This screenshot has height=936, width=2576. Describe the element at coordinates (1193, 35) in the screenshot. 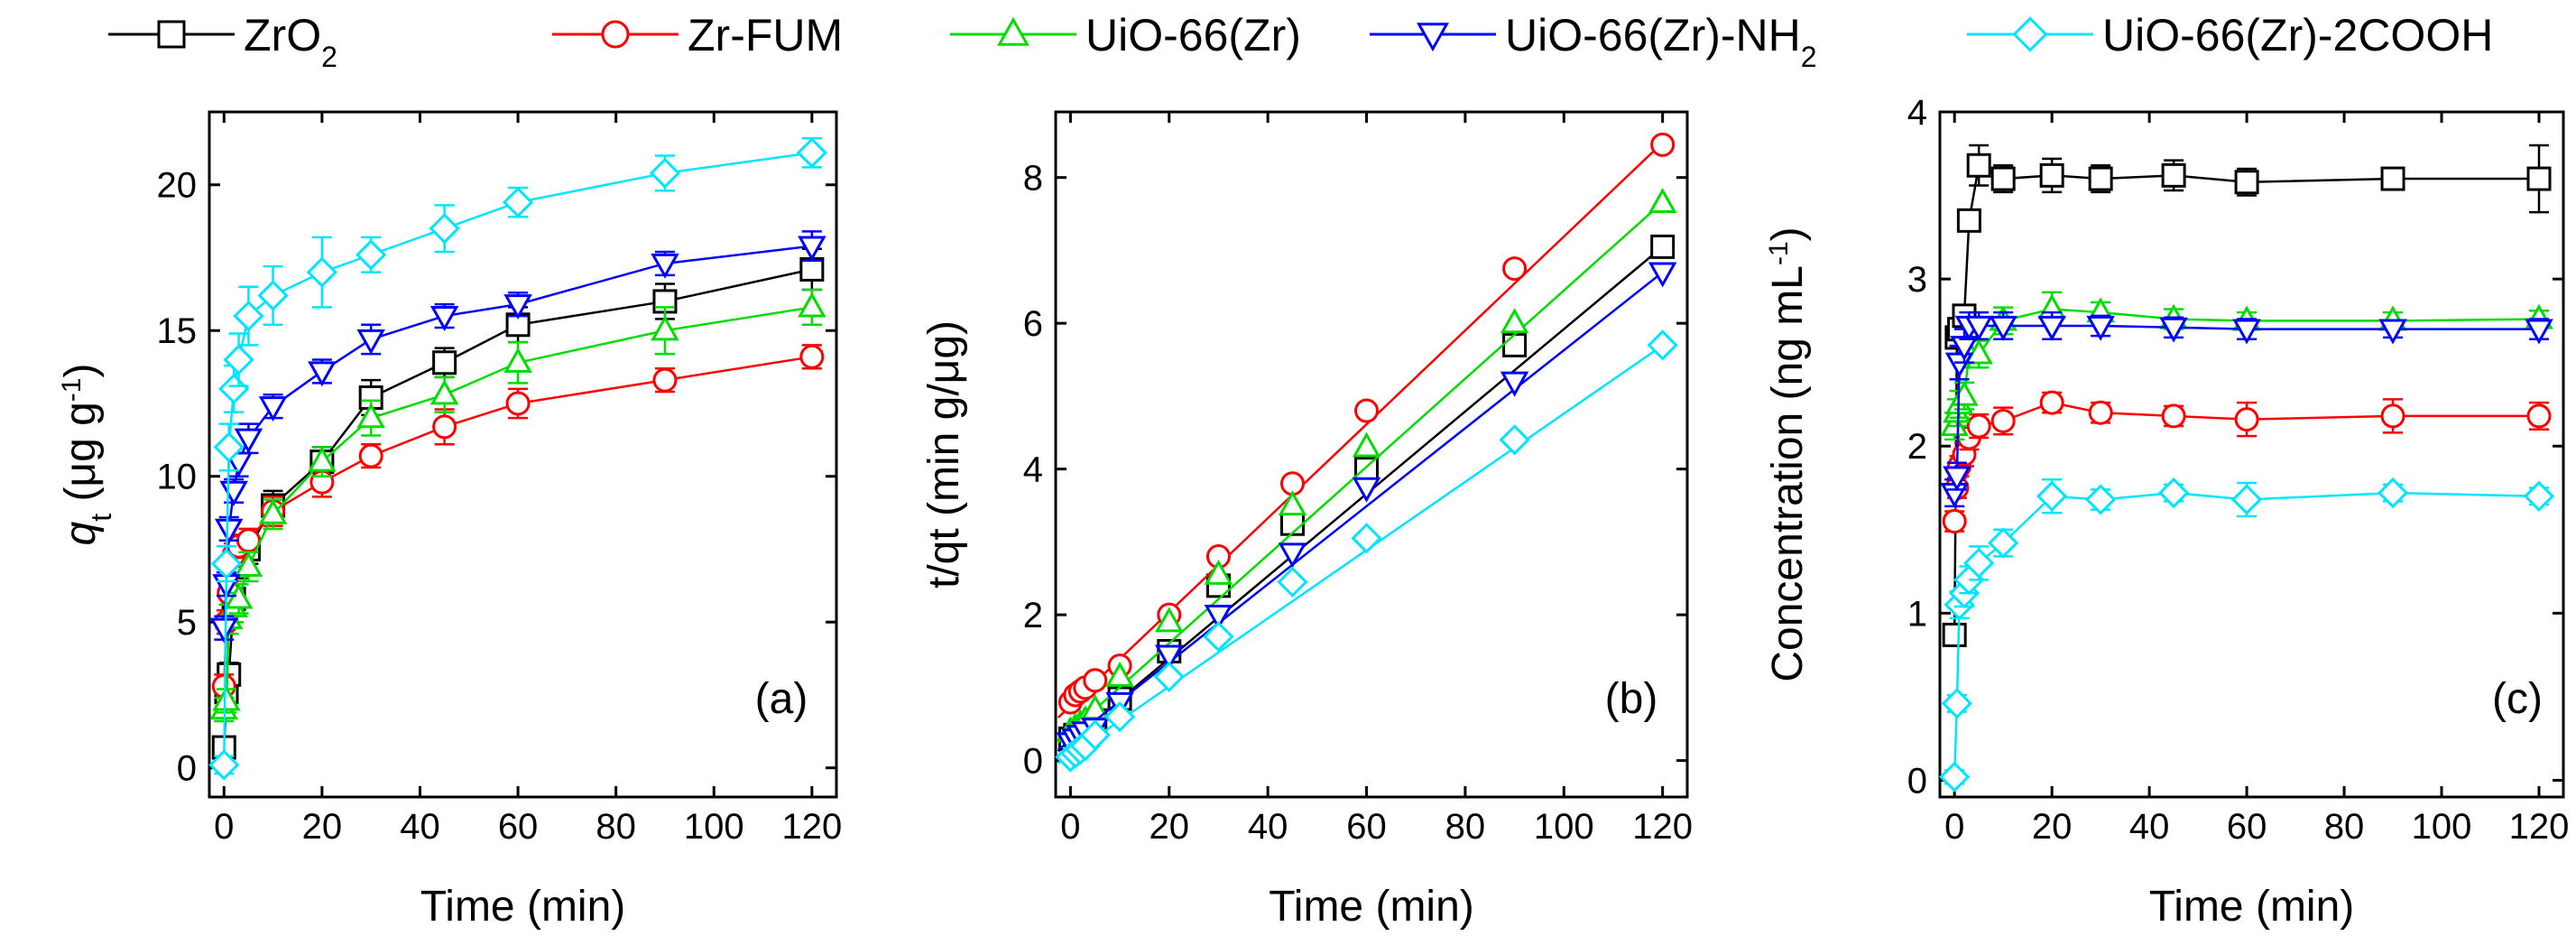

I see `legend-label: UiO-66(Zr)` at that location.